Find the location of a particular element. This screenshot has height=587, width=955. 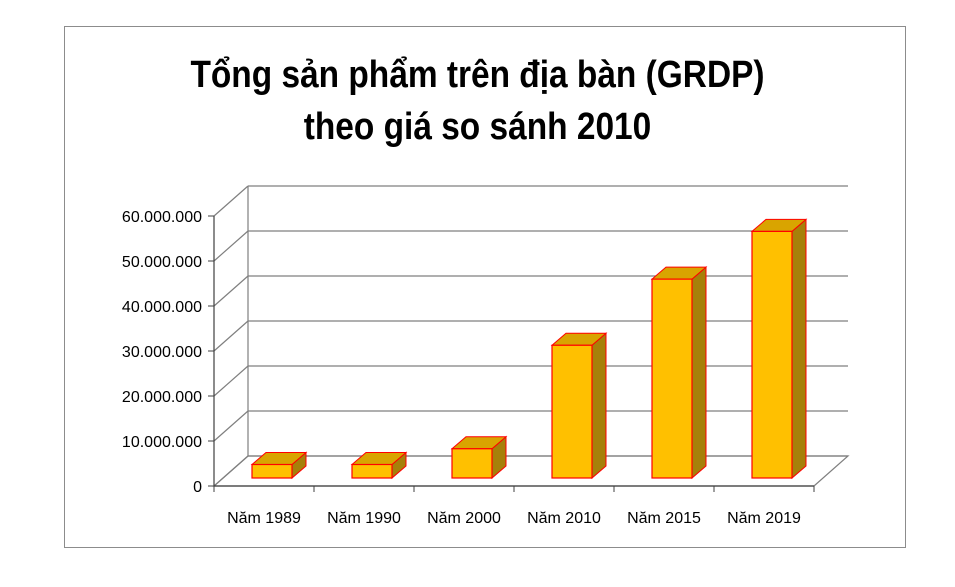

y-tick-label: 10.000.000 is located at coordinates (162, 442).